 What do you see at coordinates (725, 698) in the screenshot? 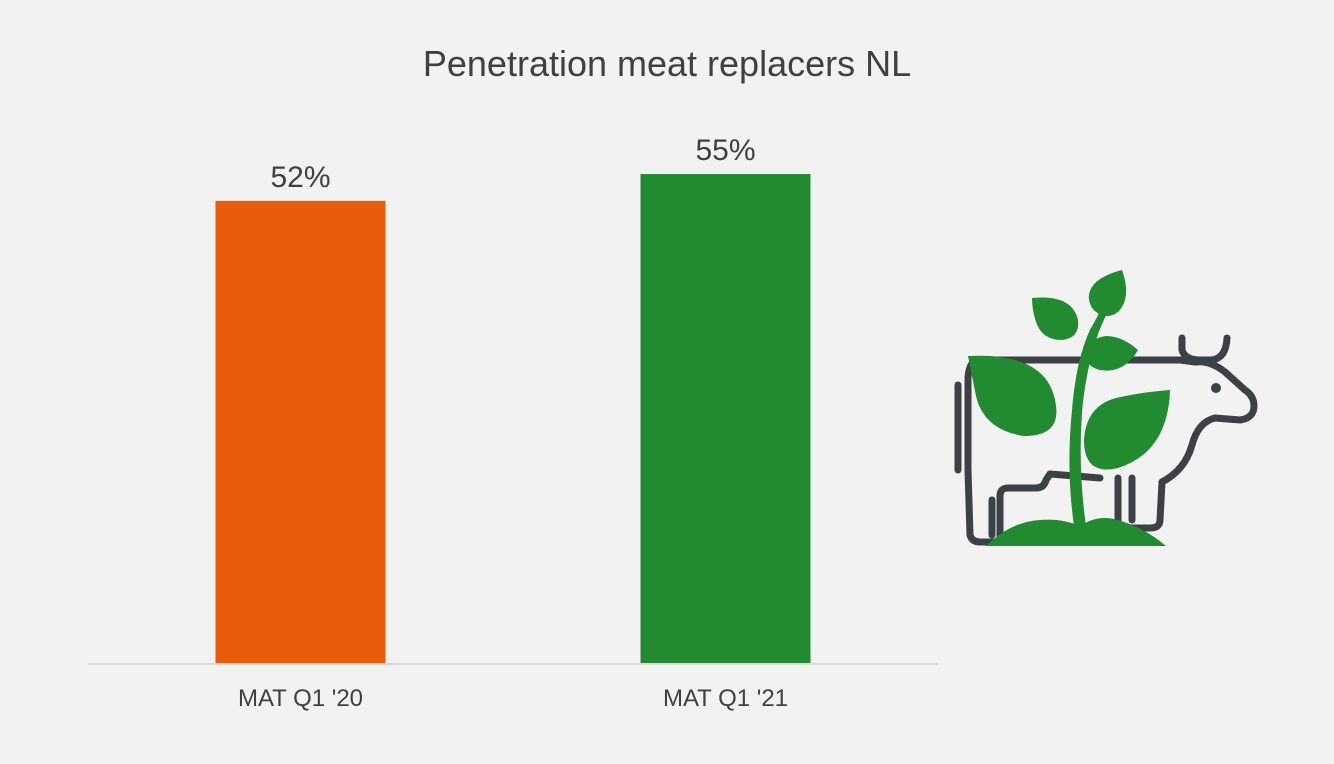
I see `x-tick-label: MAT Q1 '21` at bounding box center [725, 698].